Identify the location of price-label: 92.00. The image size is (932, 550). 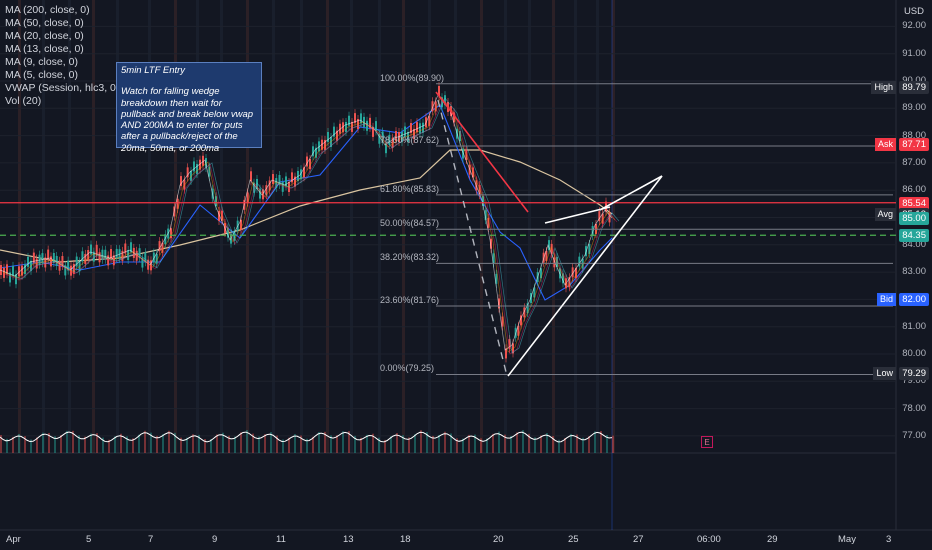
(914, 26).